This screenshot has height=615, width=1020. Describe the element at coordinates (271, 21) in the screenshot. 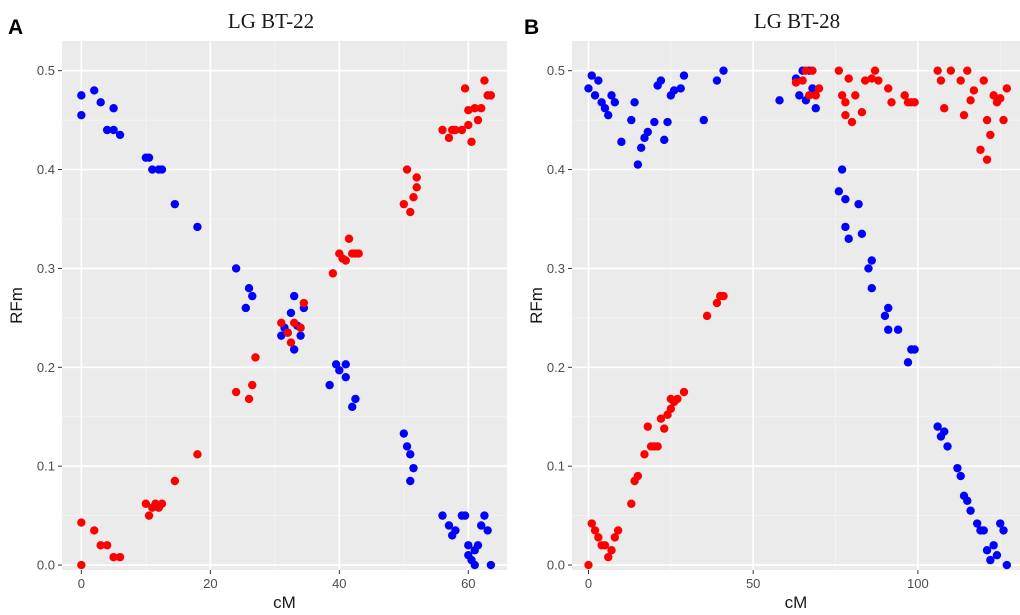

I see `chart-title: LG BT-22` at that location.